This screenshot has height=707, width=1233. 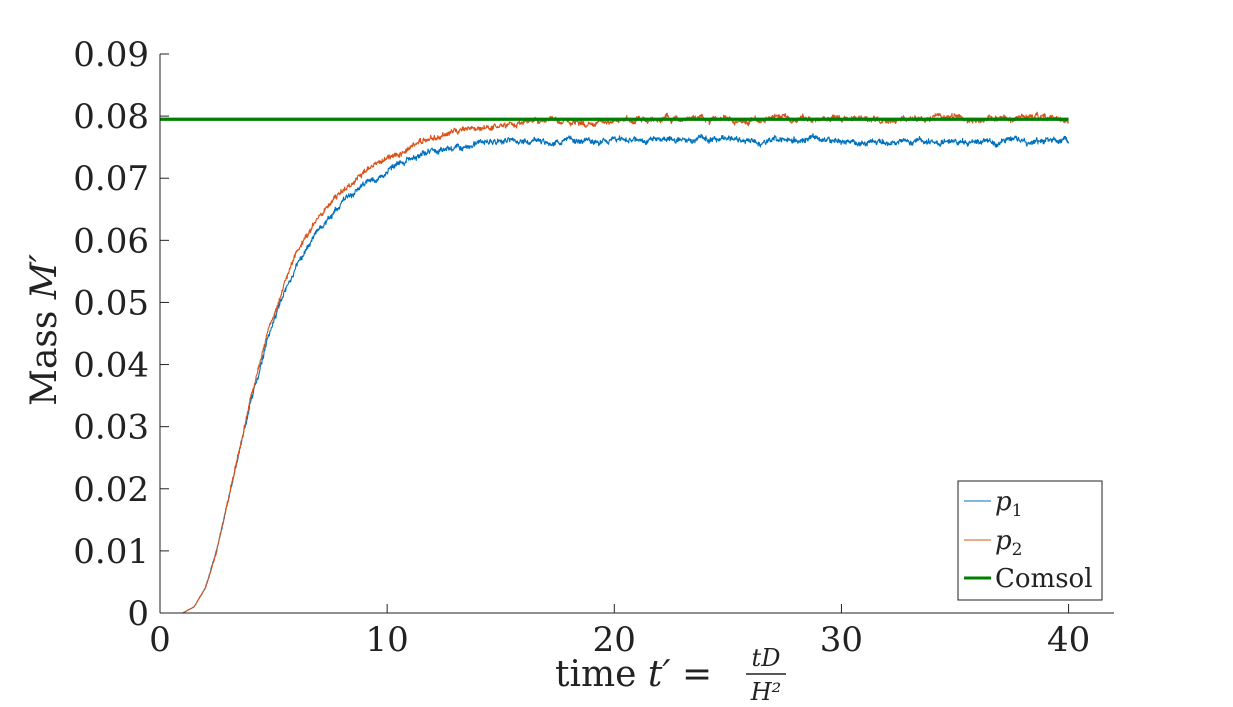 I want to click on y-tick-label: 0.06, so click(x=111, y=241).